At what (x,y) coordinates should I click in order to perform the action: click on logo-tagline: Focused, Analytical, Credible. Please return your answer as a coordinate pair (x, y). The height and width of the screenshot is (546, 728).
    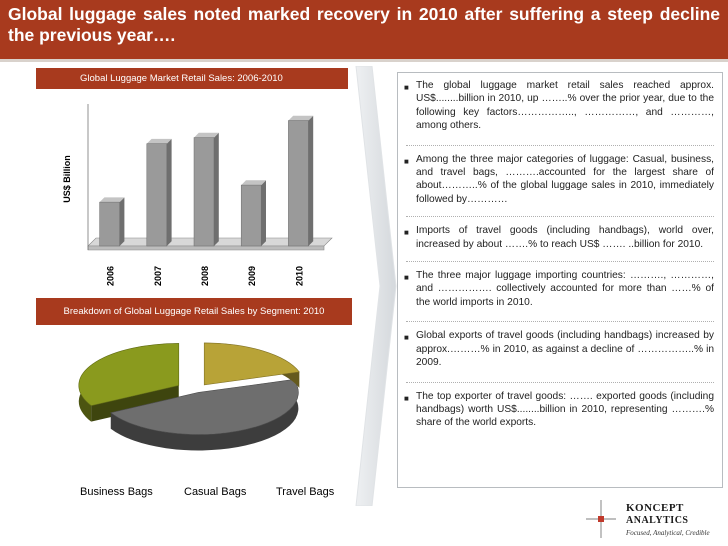
    Looking at the image, I should click on (668, 533).